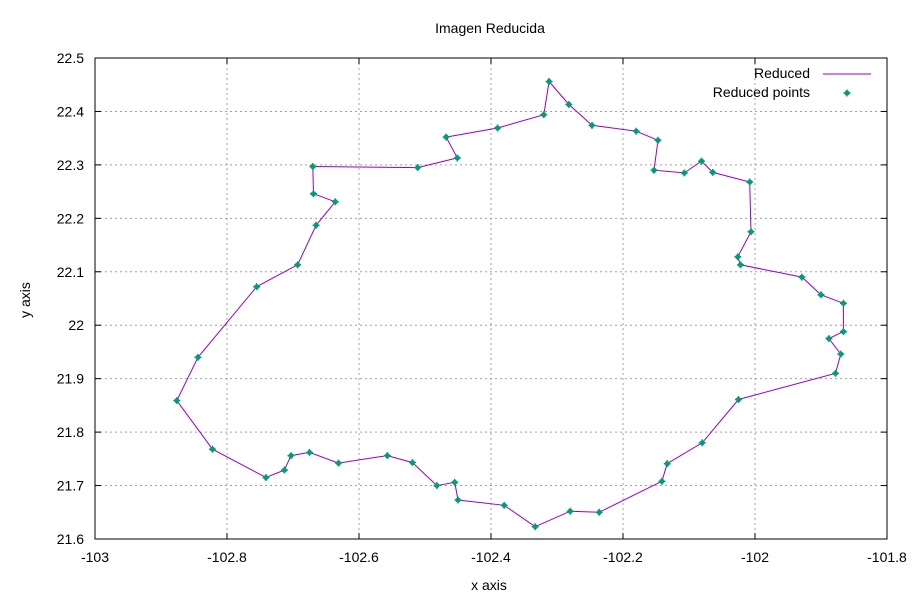 The height and width of the screenshot is (600, 920). Describe the element at coordinates (489, 585) in the screenshot. I see `x-axis-label: x axis` at that location.